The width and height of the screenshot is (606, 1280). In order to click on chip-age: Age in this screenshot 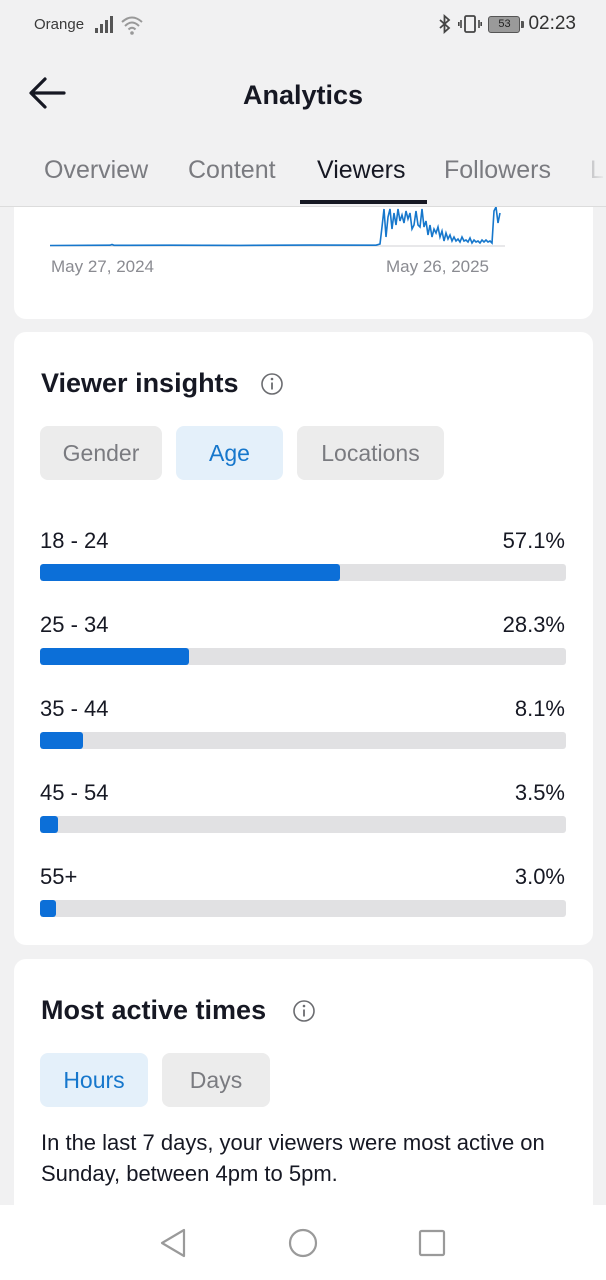, I will do `click(229, 453)`.